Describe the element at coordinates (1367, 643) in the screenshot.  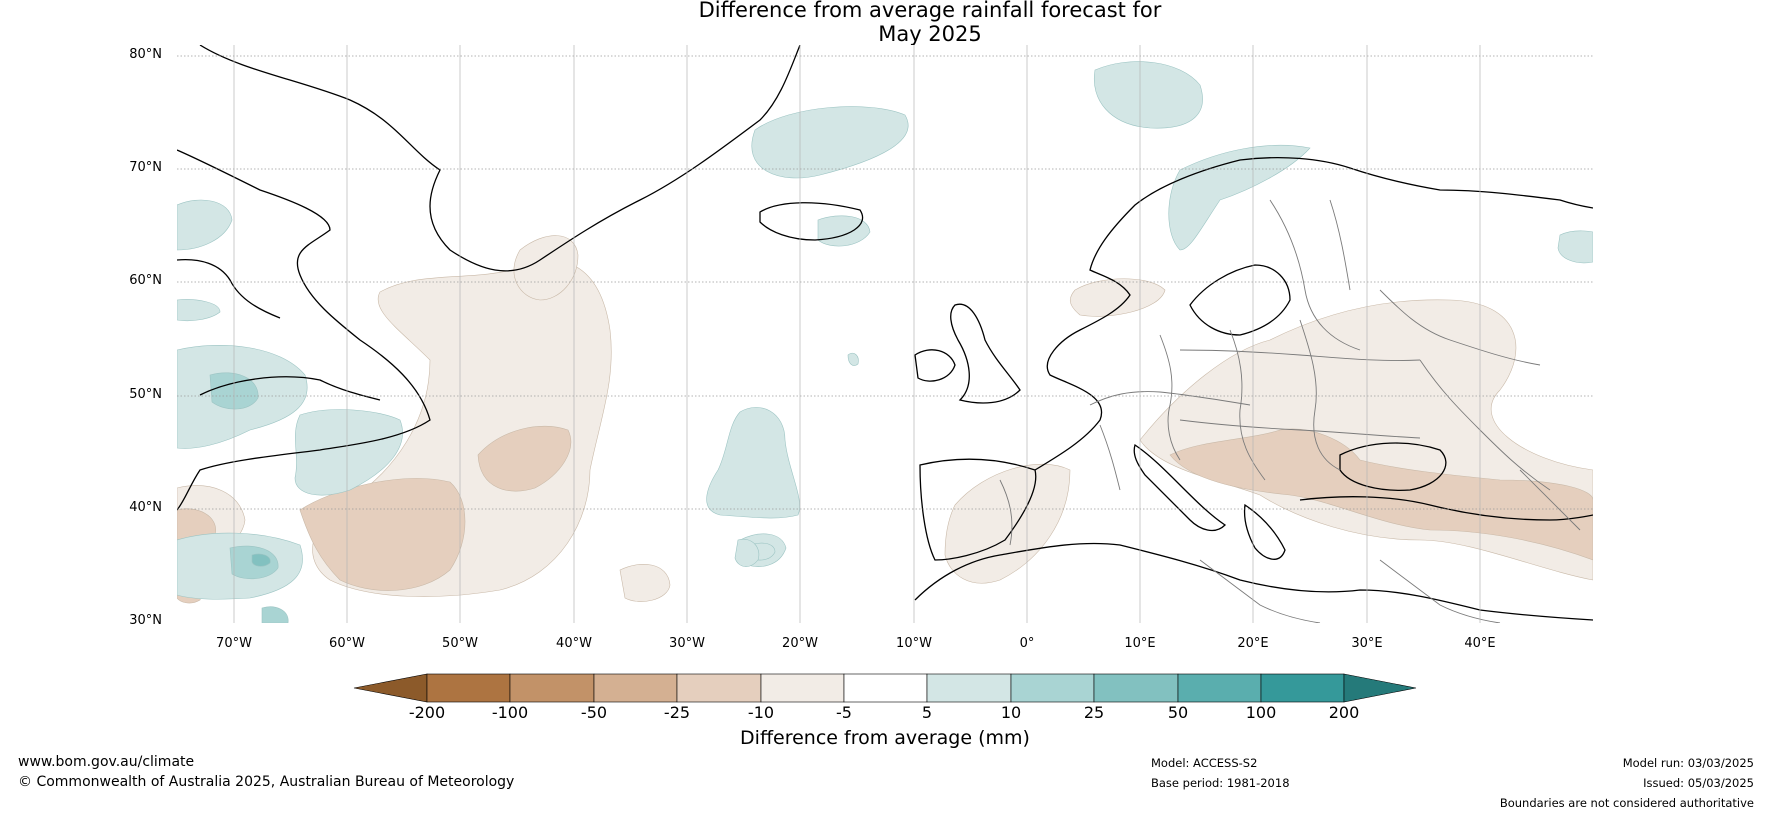
I see `lon-label-30e: 30°E` at that location.